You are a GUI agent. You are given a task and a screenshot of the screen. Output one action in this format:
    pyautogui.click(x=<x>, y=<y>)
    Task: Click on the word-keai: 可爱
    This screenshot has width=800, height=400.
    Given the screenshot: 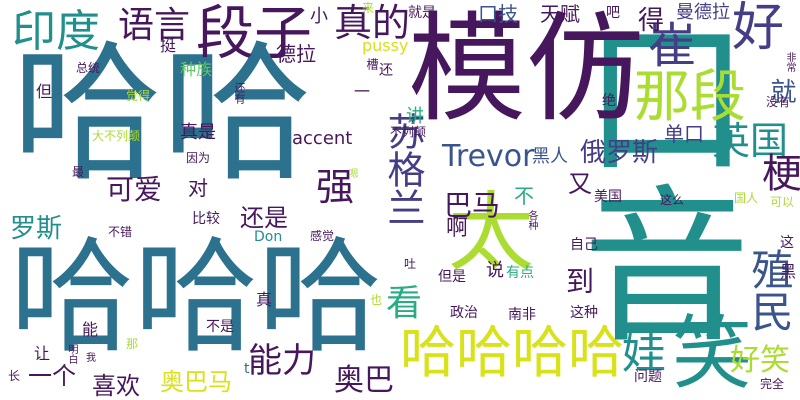 What is the action you would take?
    pyautogui.click(x=134, y=189)
    